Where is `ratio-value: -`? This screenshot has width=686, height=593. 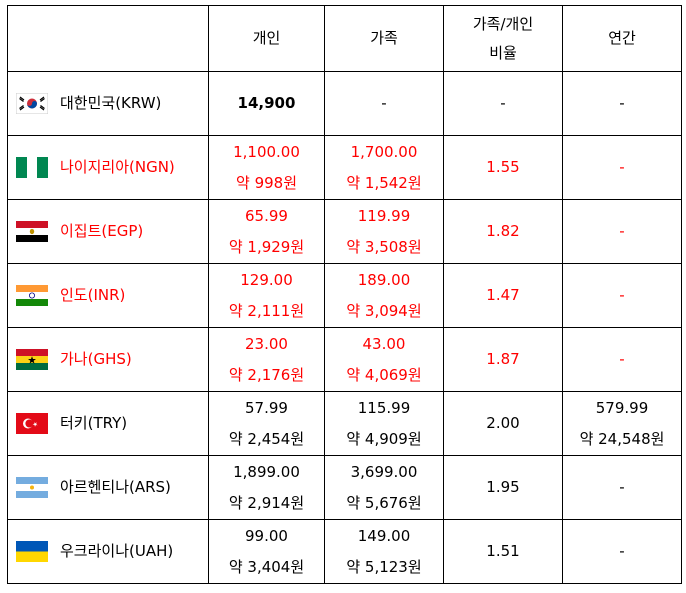 ratio-value: - is located at coordinates (503, 103).